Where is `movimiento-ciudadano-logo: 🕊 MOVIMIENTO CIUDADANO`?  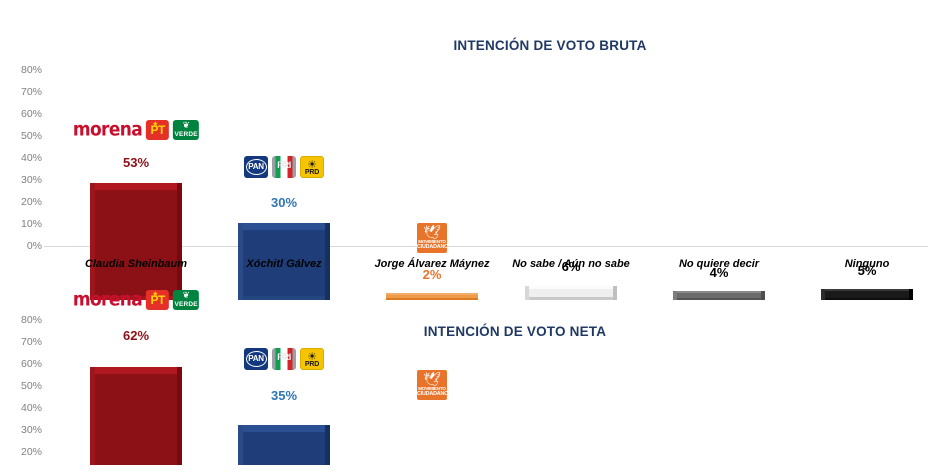
movimiento-ciudadano-logo: 🕊 MOVIMIENTO CIUDADANO is located at coordinates (432, 238).